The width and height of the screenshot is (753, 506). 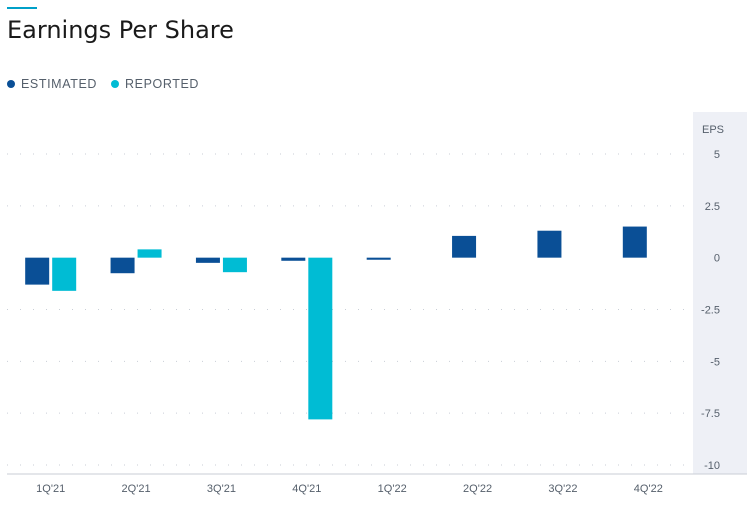 What do you see at coordinates (11, 84) in the screenshot?
I see `legend-dot-estimated` at bounding box center [11, 84].